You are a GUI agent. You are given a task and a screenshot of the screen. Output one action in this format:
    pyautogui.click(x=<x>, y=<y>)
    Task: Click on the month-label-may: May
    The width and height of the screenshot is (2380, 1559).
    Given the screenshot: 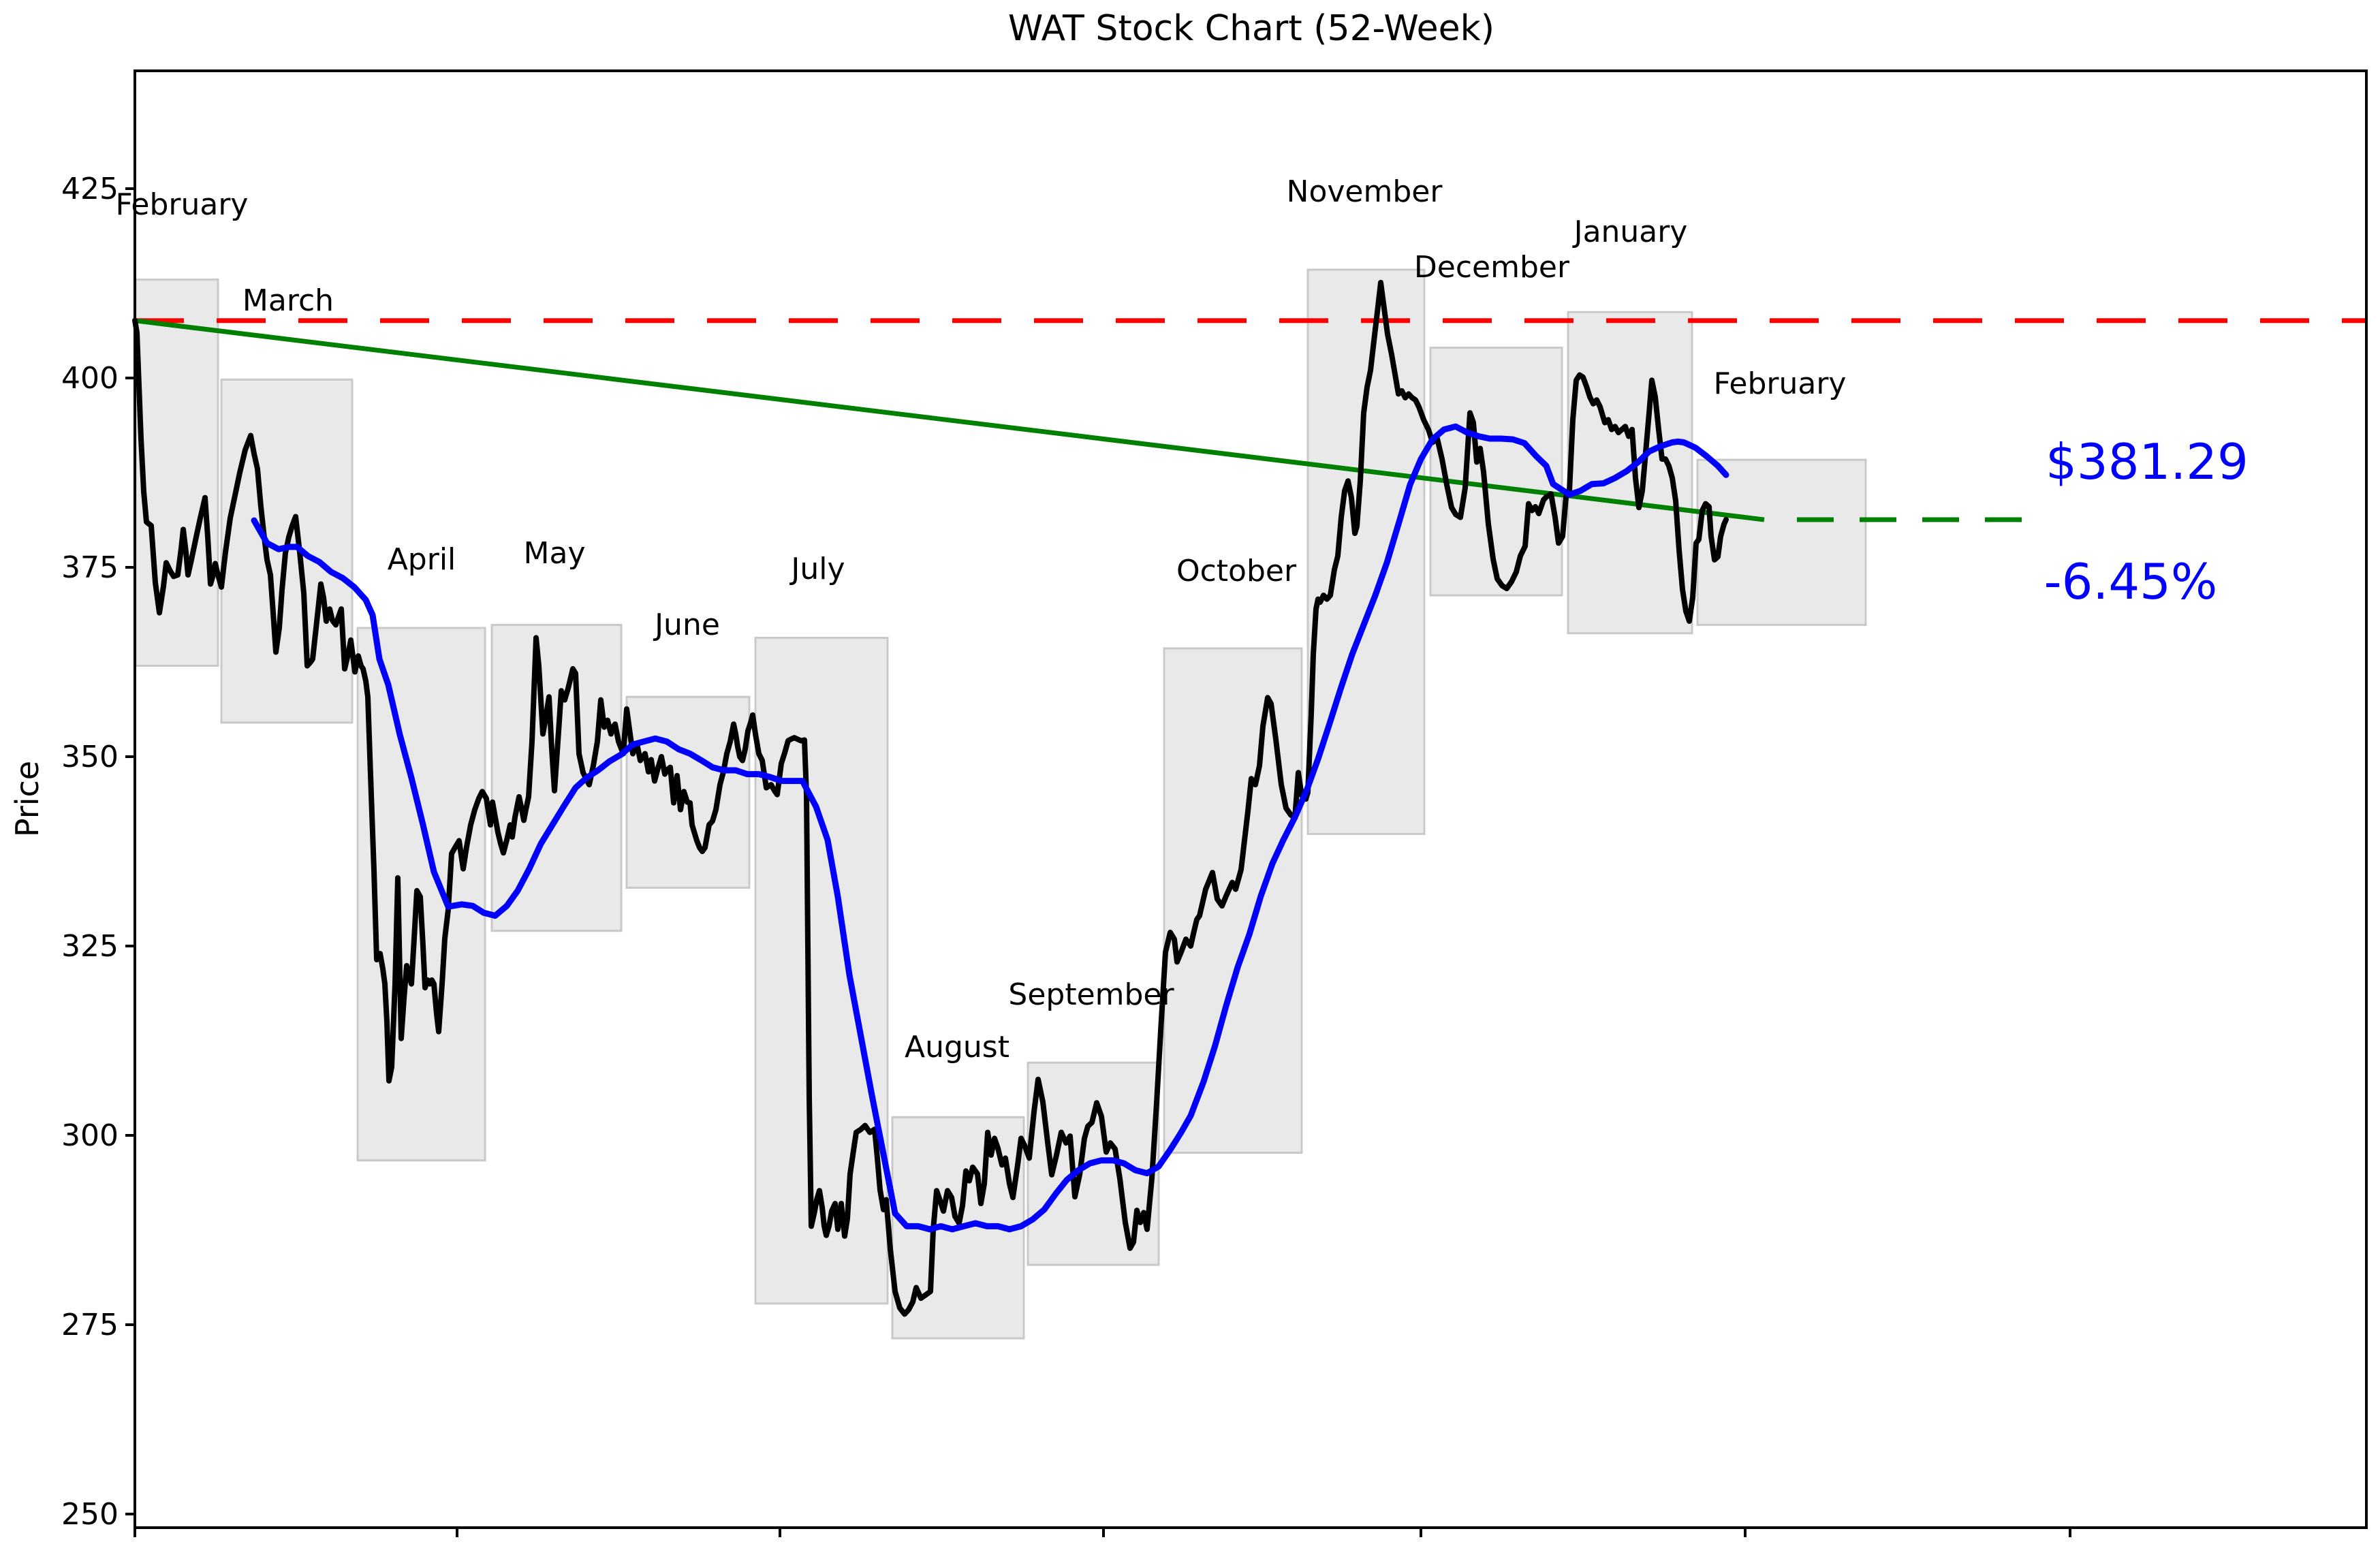 What is the action you would take?
    pyautogui.click(x=555, y=554)
    